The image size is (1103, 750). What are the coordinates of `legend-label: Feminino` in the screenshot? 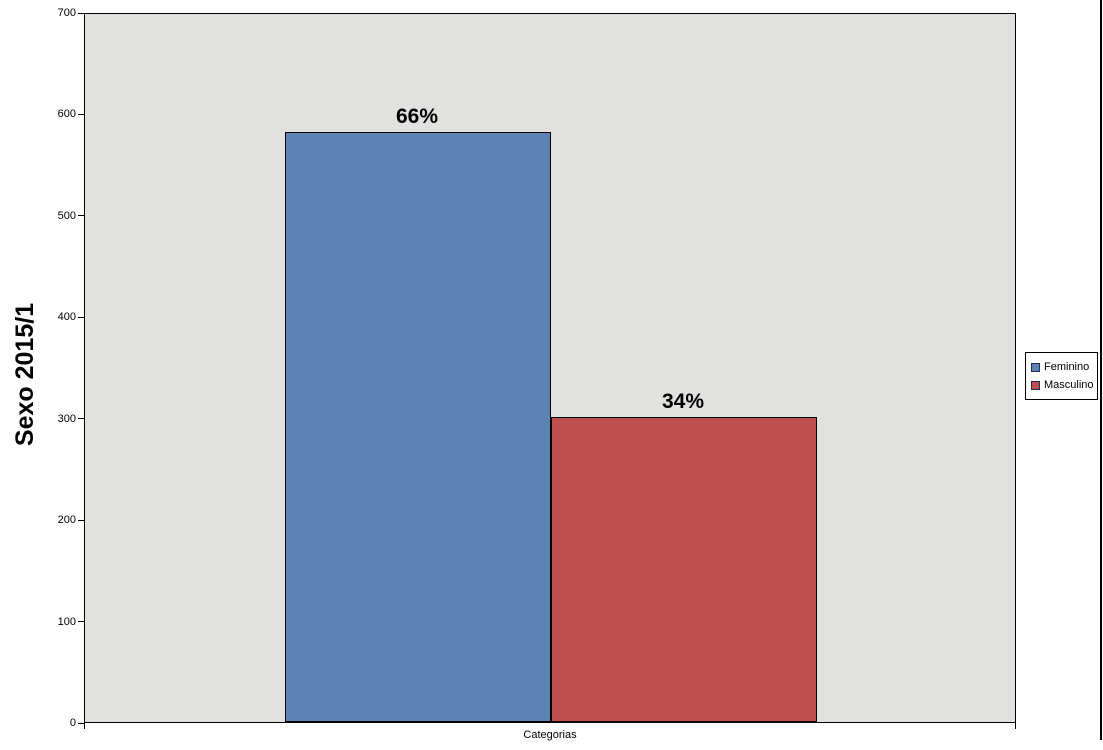 It's located at (1067, 367).